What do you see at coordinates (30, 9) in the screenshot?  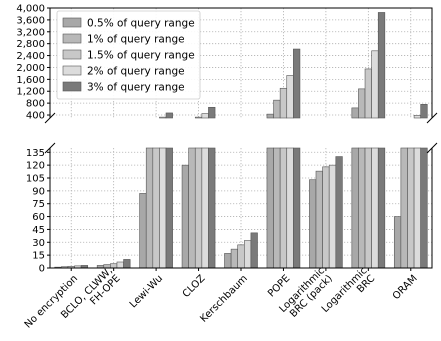 I see `y-tick-label-upper: 4,000` at bounding box center [30, 9].